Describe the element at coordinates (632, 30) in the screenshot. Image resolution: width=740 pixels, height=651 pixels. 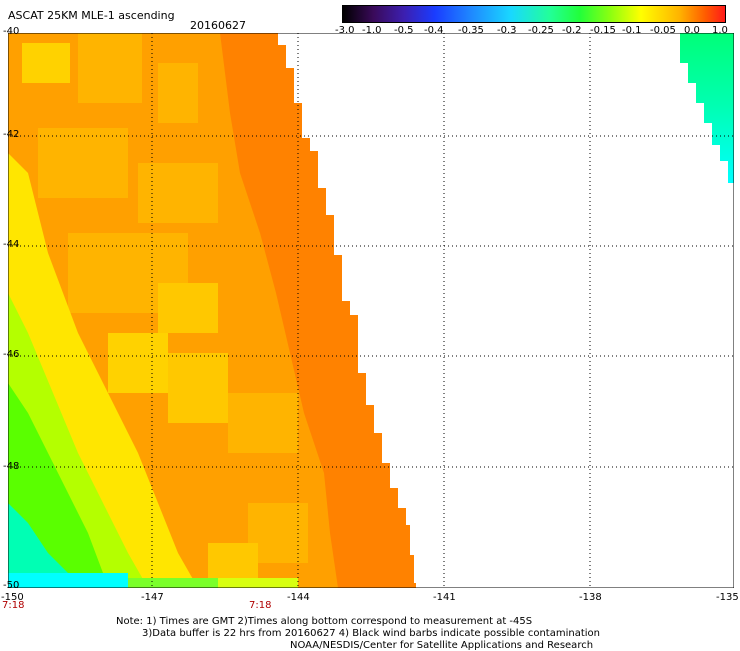
I see `colorbar-label: -0.1` at that location.